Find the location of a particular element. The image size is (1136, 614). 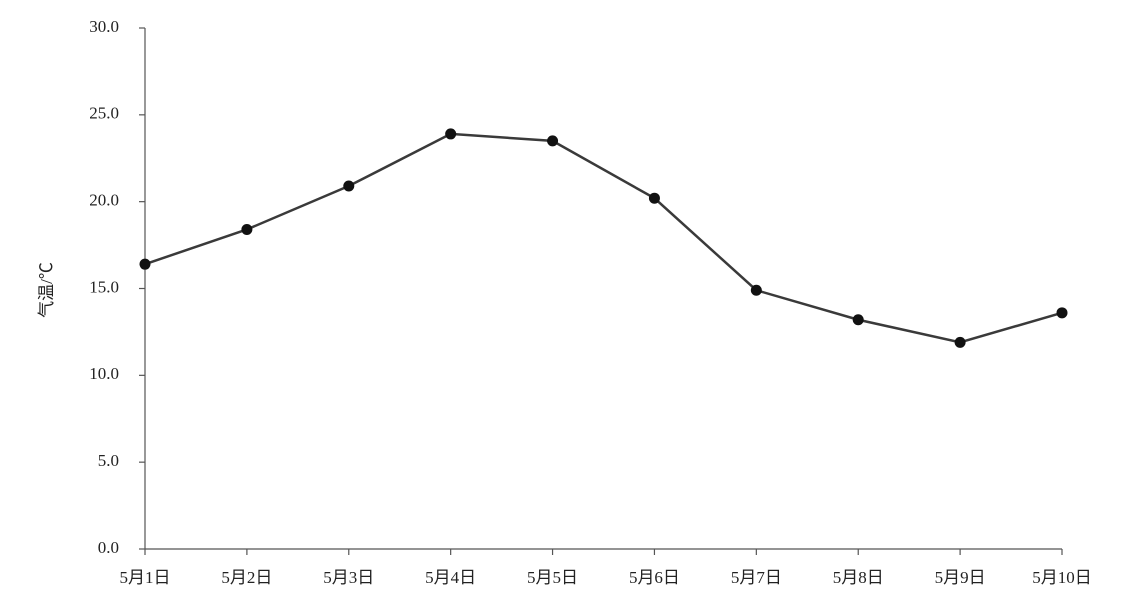

x-tick-label: 5月5日 is located at coordinates (552, 577).